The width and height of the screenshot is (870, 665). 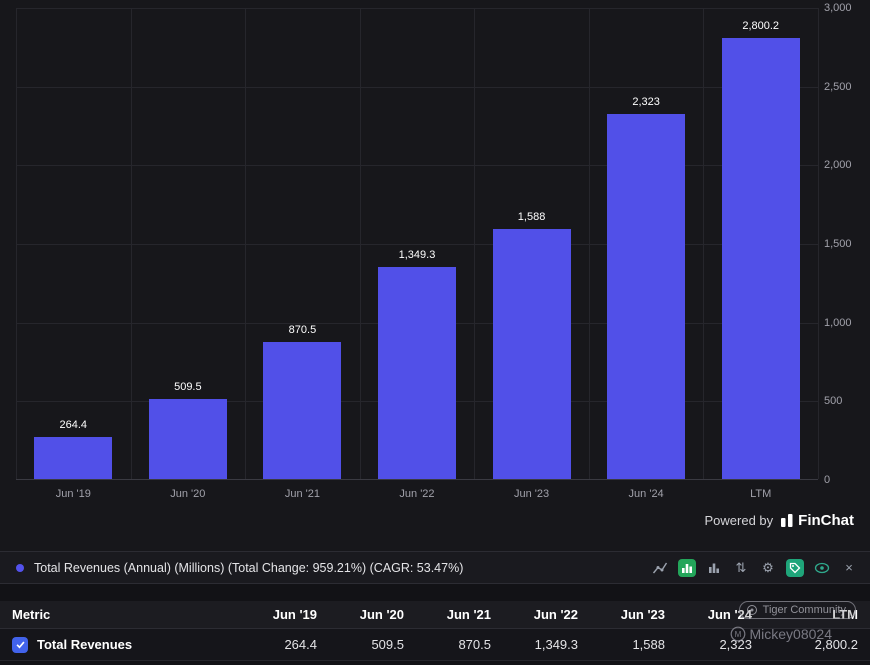 I want to click on column-header: Jun '22, so click(x=555, y=614).